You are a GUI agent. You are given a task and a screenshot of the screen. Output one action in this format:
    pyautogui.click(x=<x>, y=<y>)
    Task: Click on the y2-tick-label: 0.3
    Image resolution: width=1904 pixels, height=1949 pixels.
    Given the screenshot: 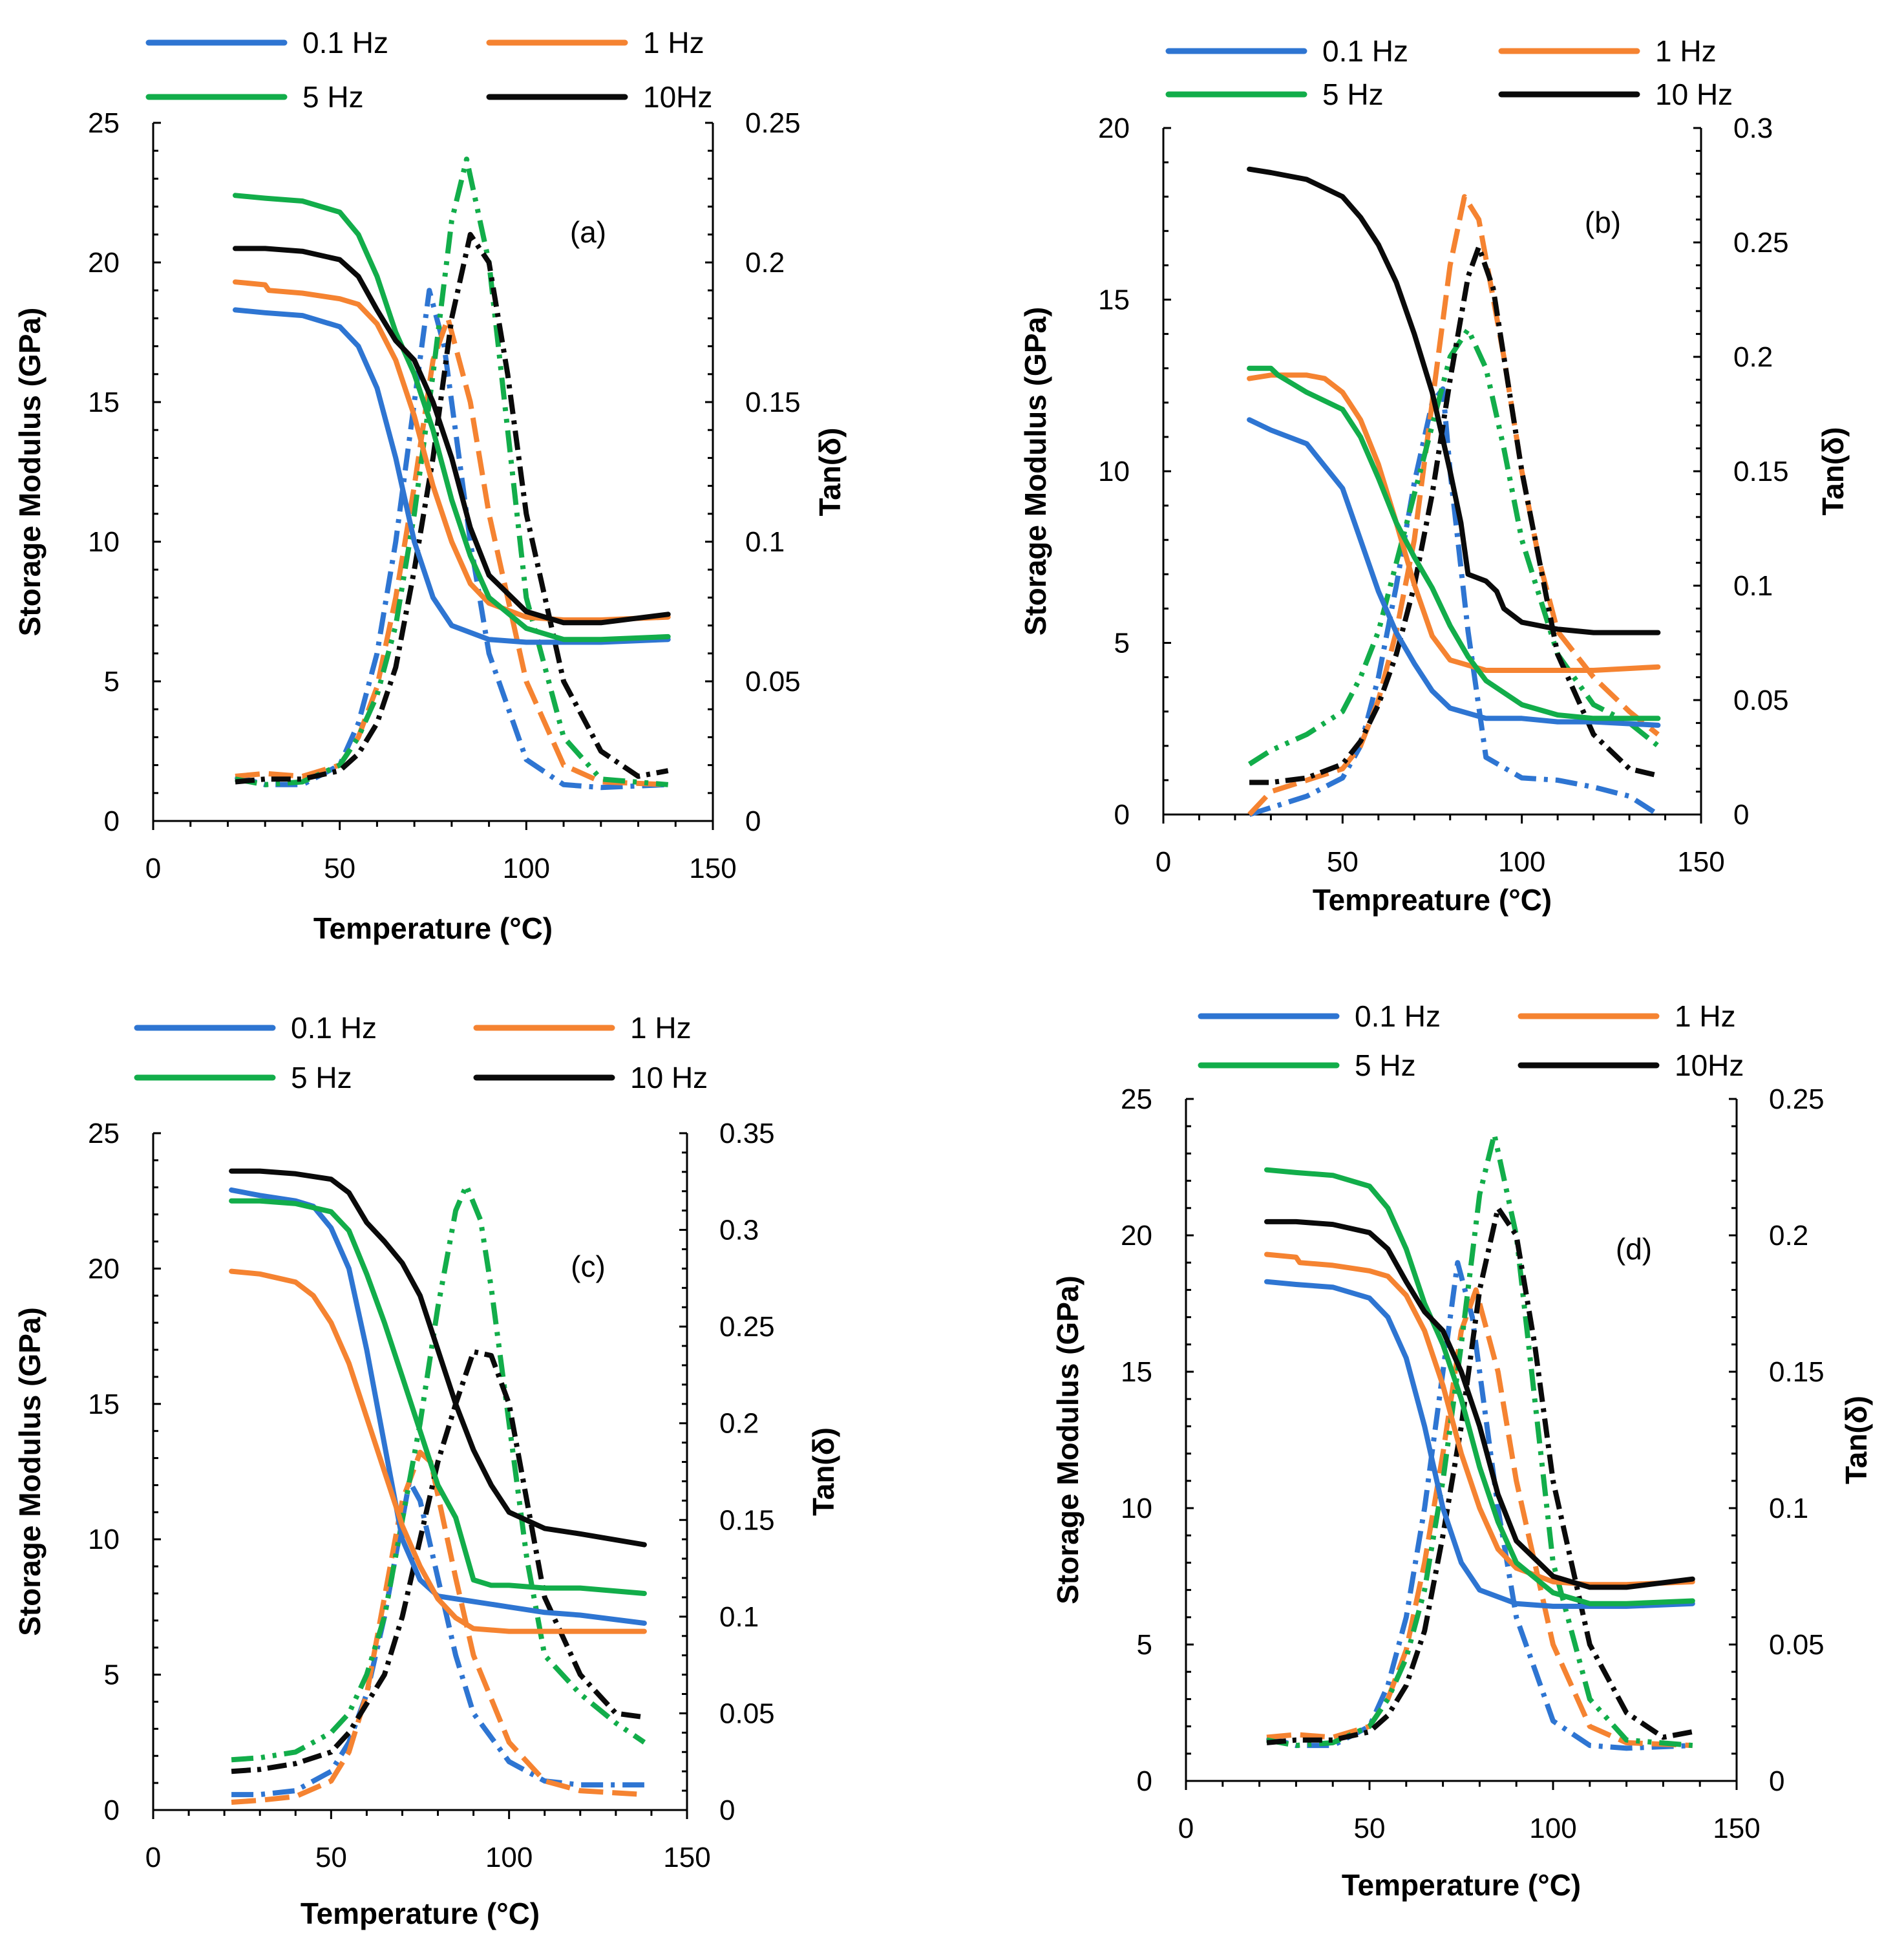 What is the action you would take?
    pyautogui.click(x=739, y=1230)
    